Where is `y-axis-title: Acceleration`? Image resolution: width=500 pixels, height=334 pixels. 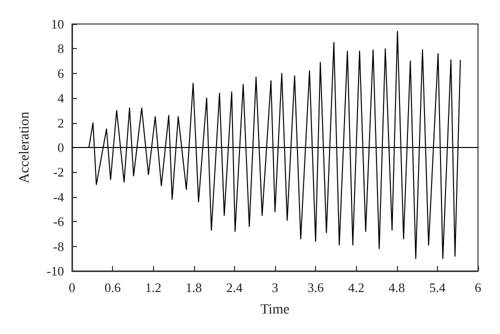
y-axis-title: Acceleration is located at coordinates (25, 148).